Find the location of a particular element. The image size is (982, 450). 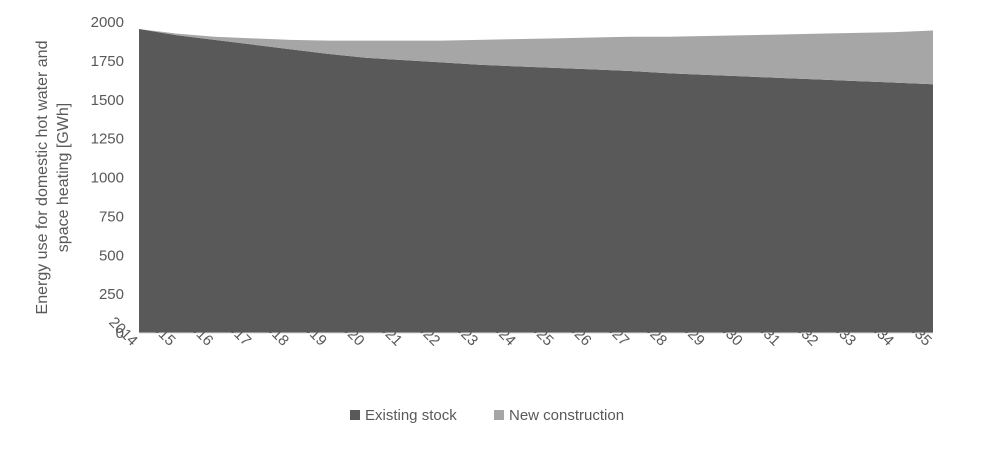

legend: Existing stock New construction is located at coordinates (487, 415).